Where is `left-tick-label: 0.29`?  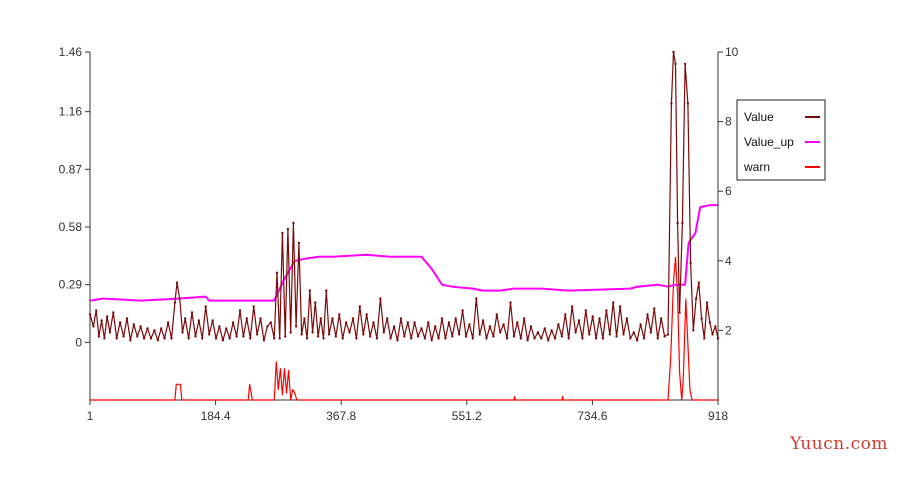
left-tick-label: 0.29 is located at coordinates (71, 285).